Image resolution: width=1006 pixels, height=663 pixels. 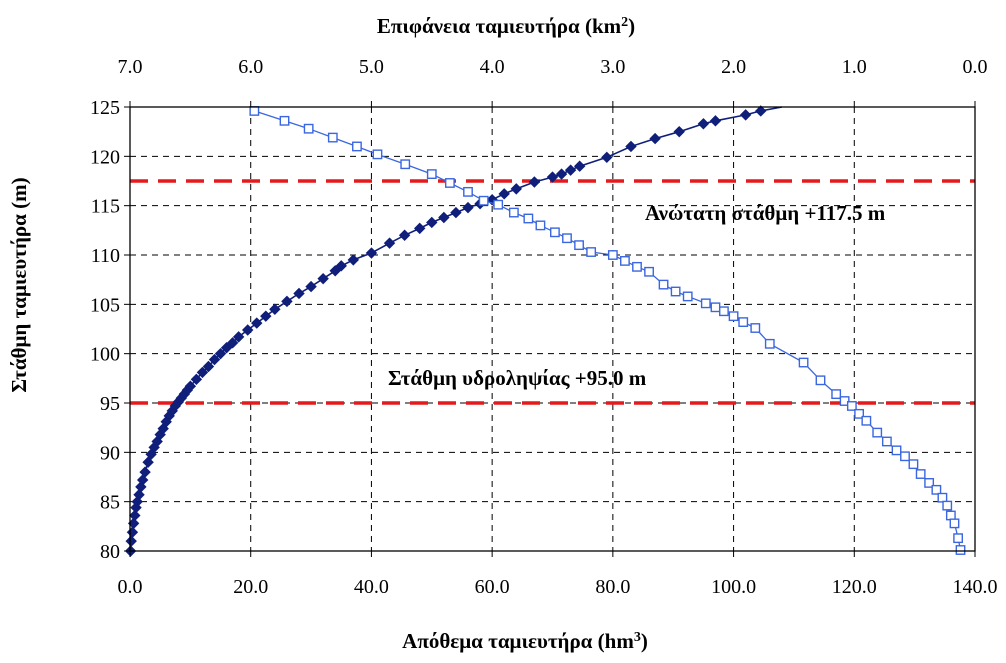 I want to click on x-tick-label: 0.0, so click(x=130, y=587).